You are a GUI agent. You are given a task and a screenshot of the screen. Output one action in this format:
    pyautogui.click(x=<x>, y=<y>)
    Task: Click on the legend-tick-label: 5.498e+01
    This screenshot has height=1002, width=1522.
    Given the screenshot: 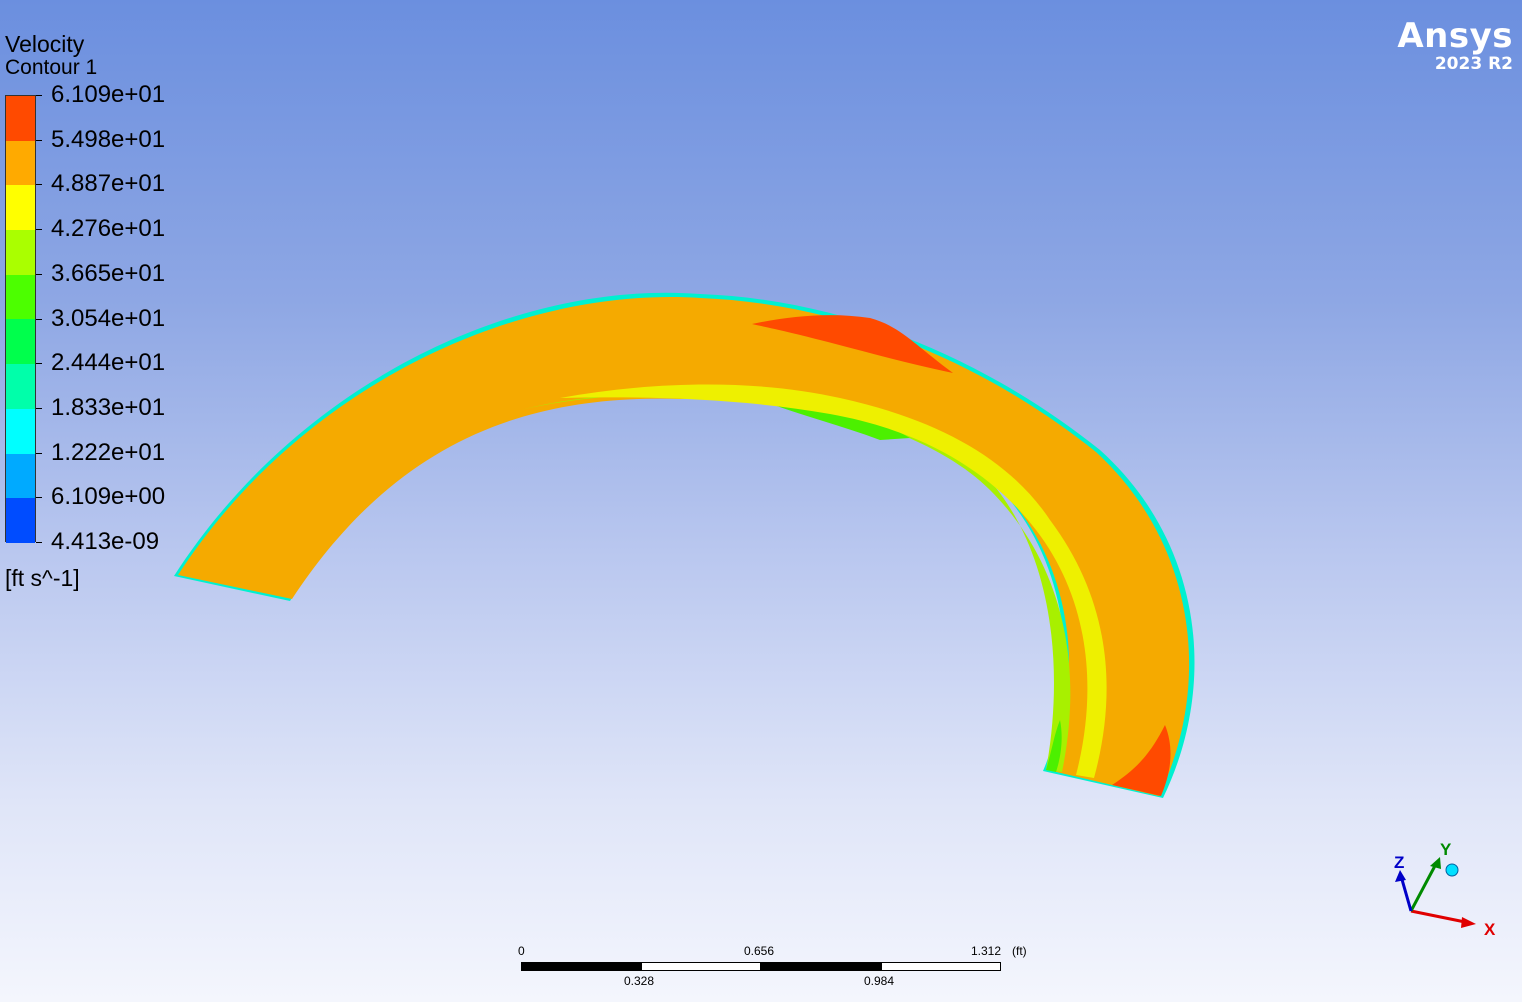 What is the action you would take?
    pyautogui.click(x=108, y=139)
    